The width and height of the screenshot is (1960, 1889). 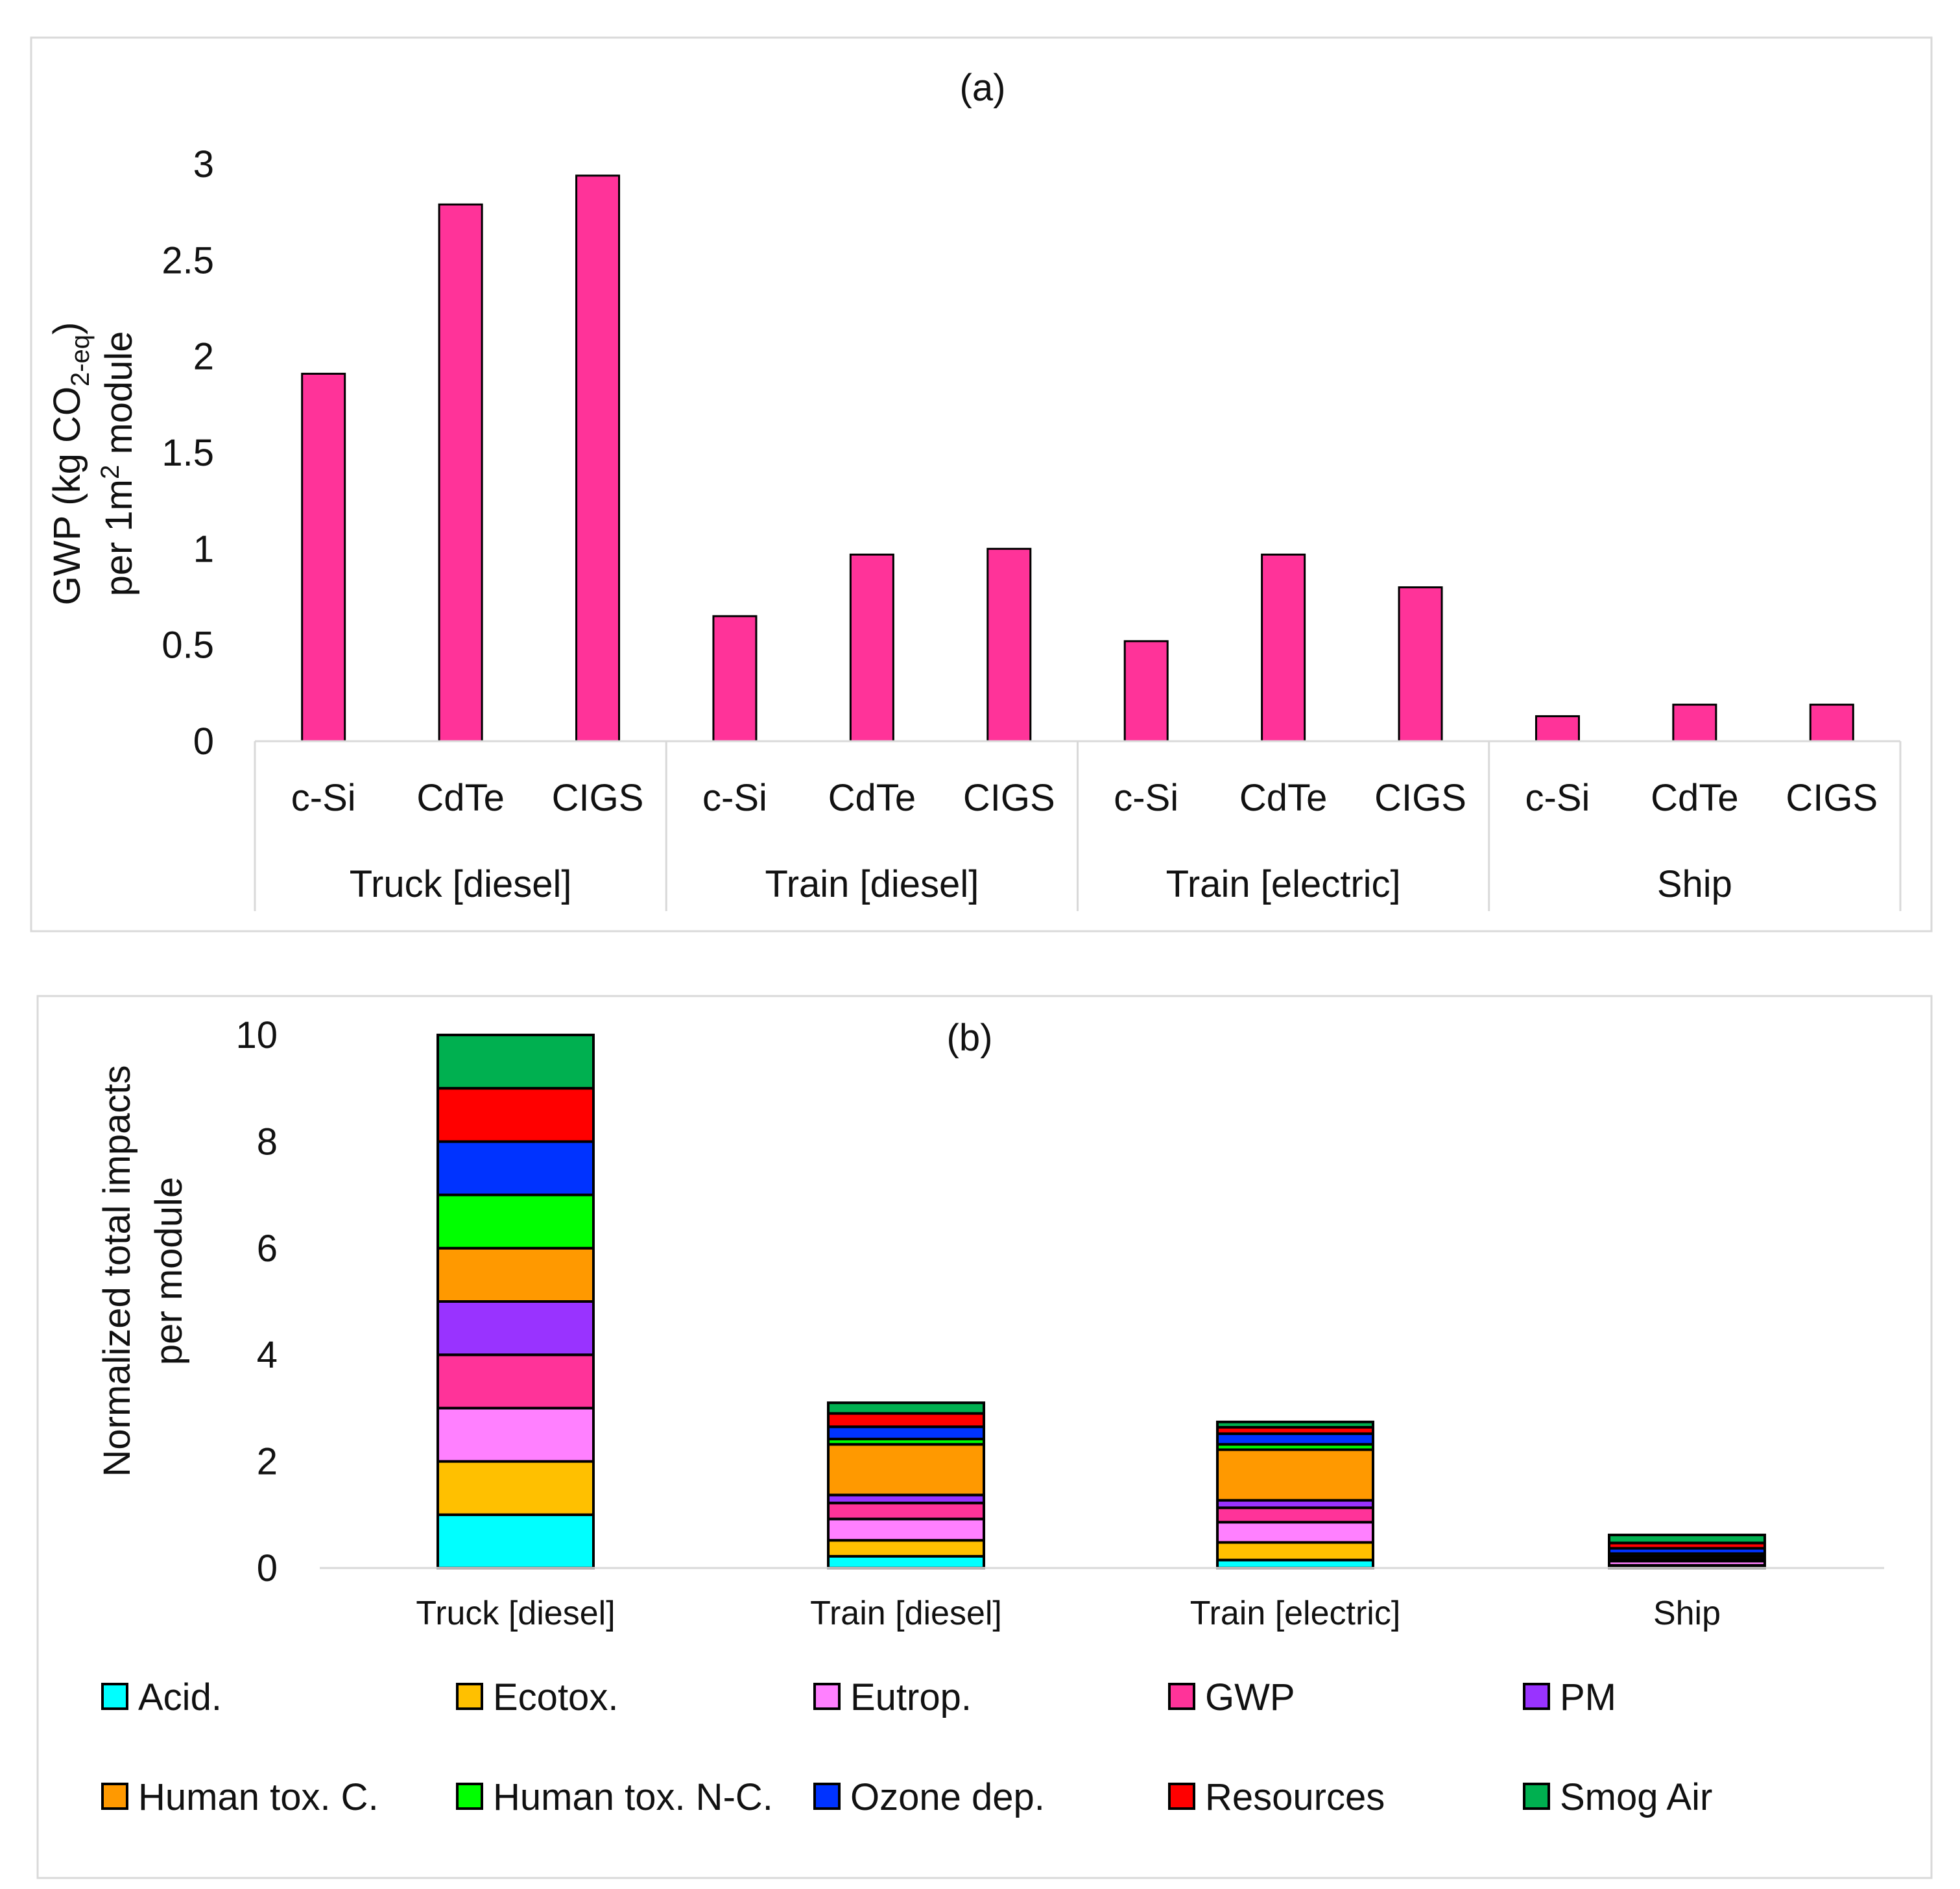 I want to click on panel-a-title: (a), so click(x=983, y=88).